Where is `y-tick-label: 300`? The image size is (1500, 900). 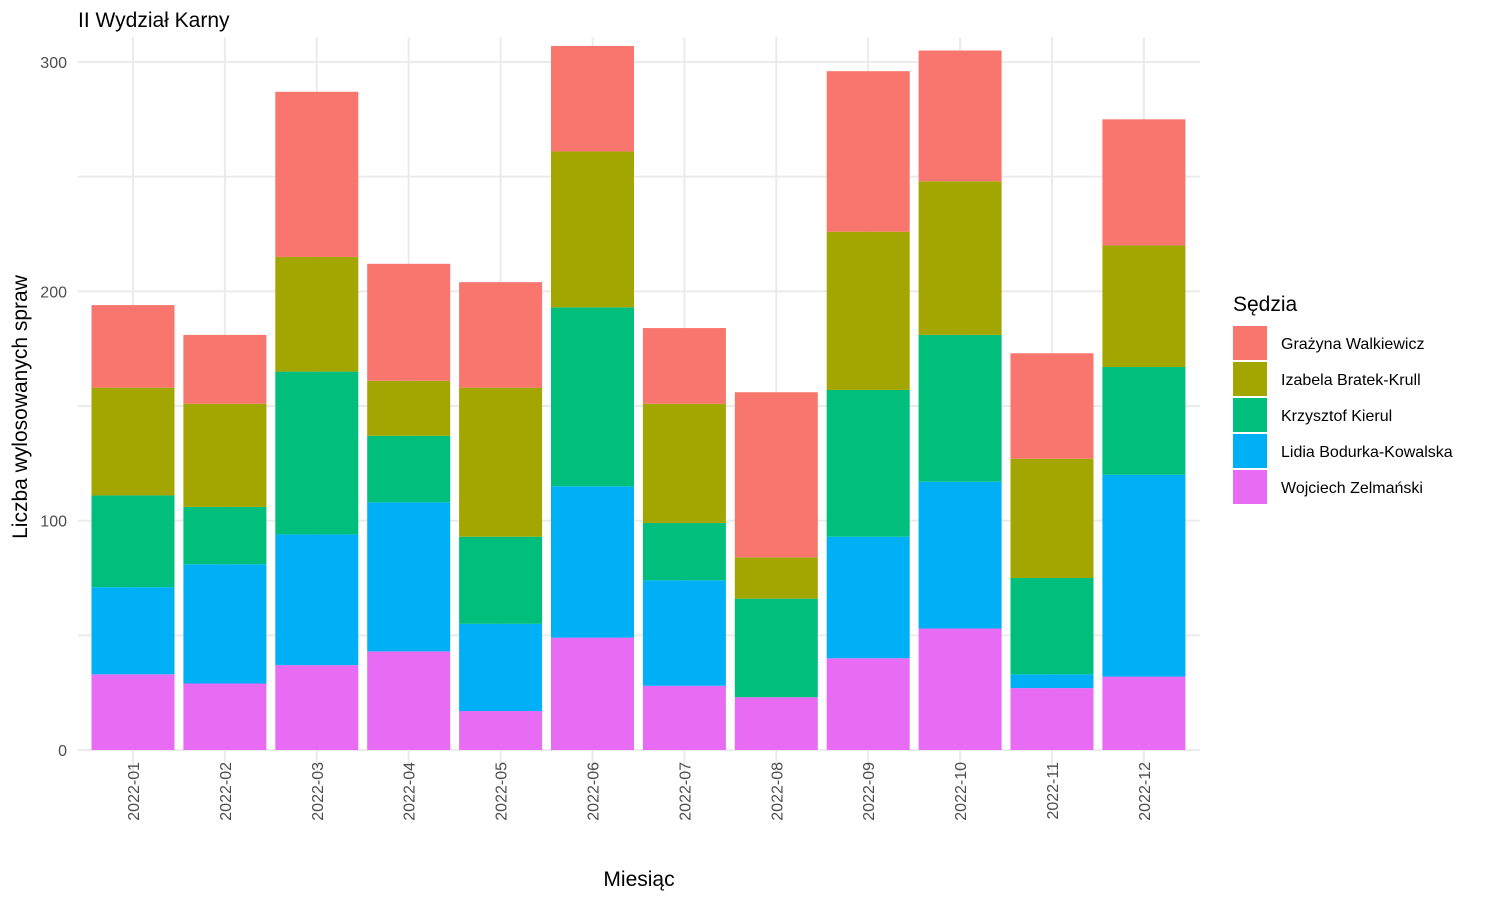
y-tick-label: 300 is located at coordinates (53, 63).